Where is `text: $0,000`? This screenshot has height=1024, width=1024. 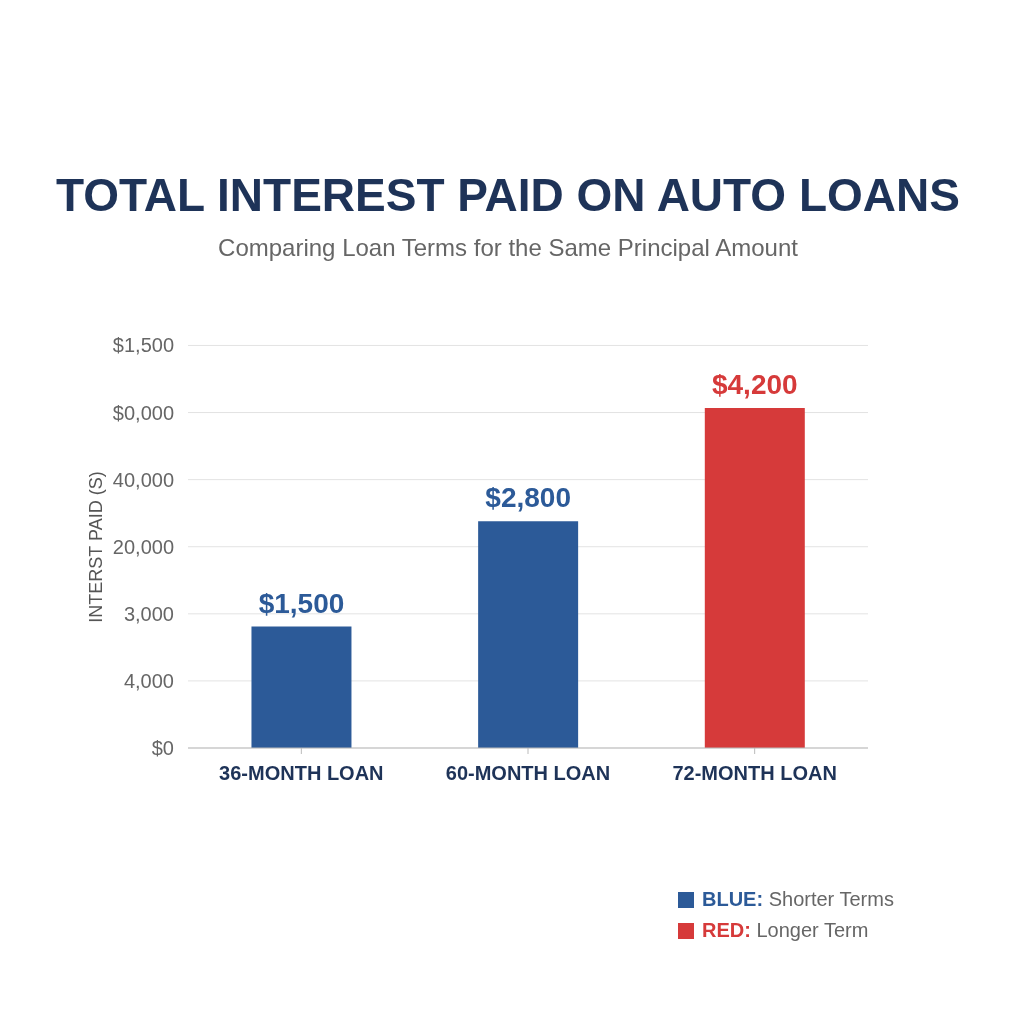 text: $0,000 is located at coordinates (142, 412).